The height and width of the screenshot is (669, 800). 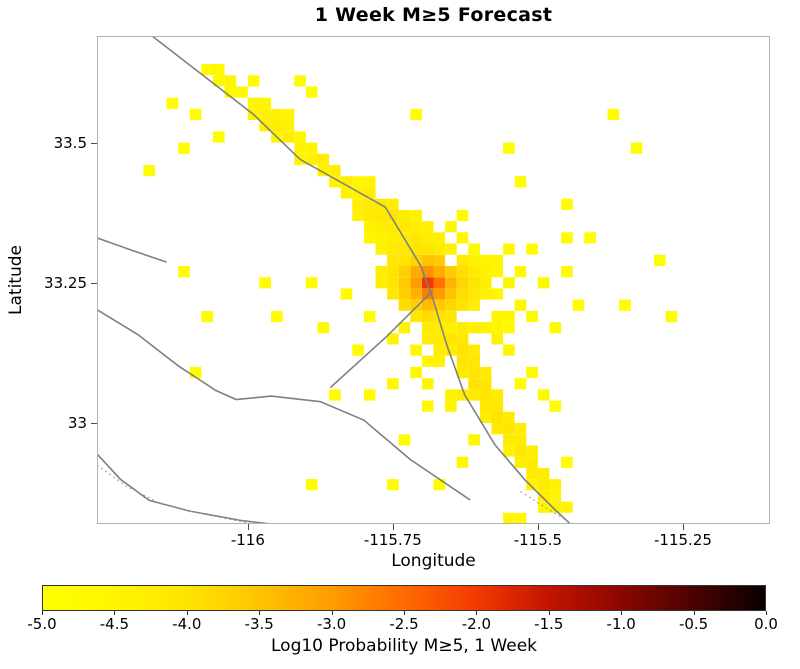 What do you see at coordinates (683, 540) in the screenshot?
I see `x-tick-label: -115.25` at bounding box center [683, 540].